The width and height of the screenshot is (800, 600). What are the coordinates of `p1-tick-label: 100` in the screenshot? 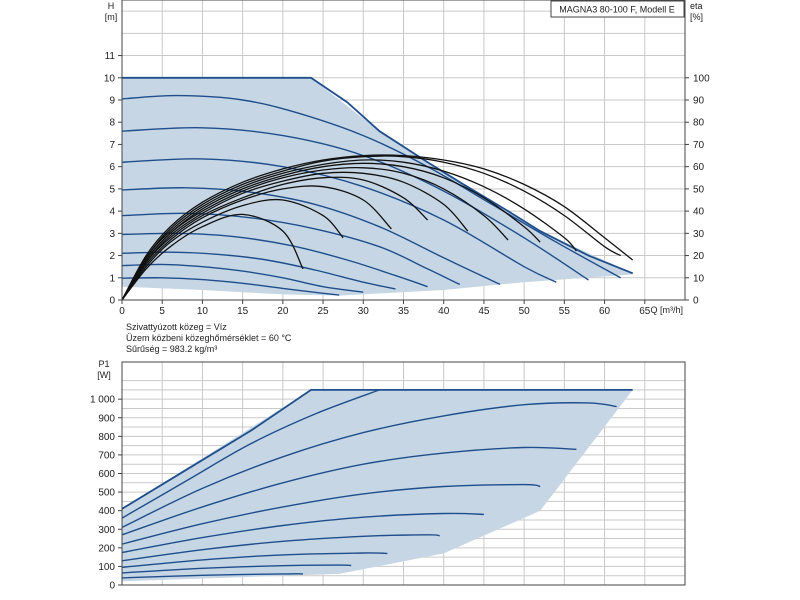 It's located at (106, 567).